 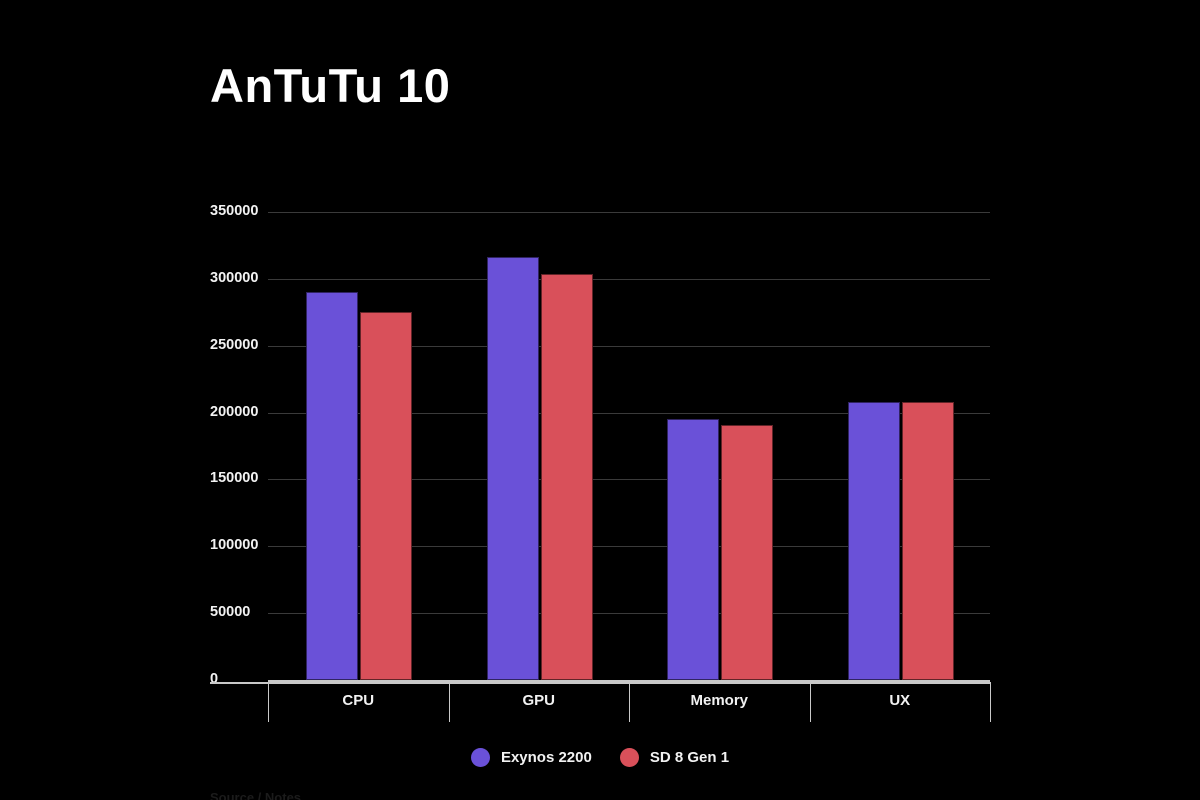 I want to click on category-label-memory: Memory, so click(x=719, y=700).